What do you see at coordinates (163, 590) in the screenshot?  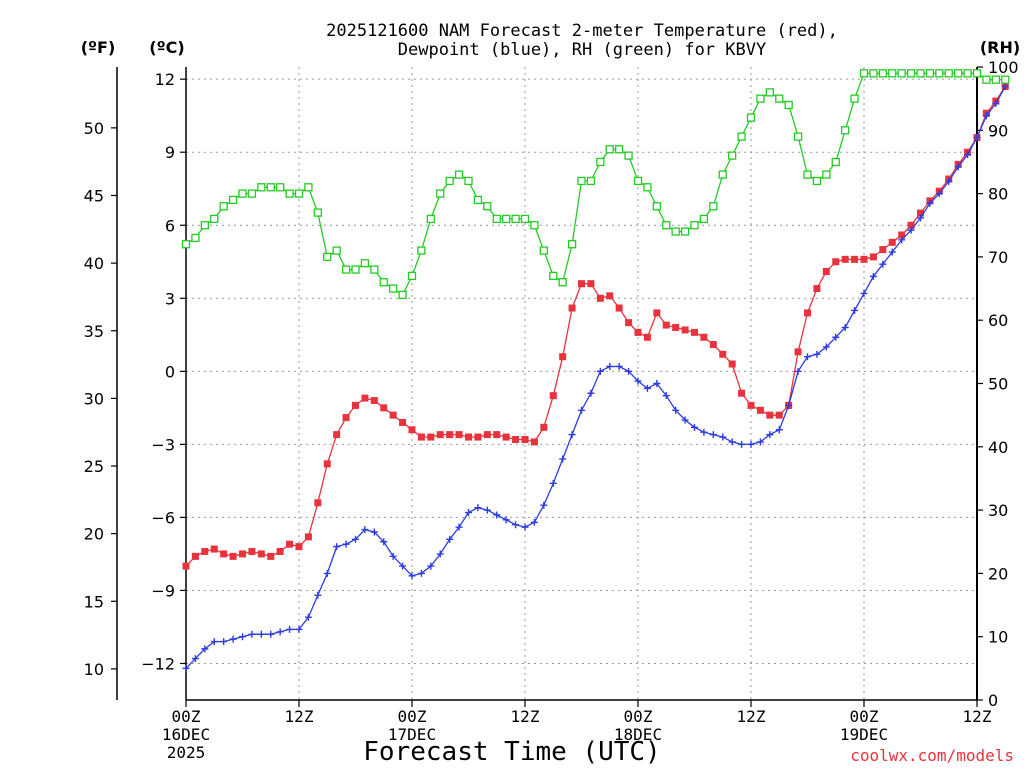 I see `celsius-tick-label: −9` at bounding box center [163, 590].